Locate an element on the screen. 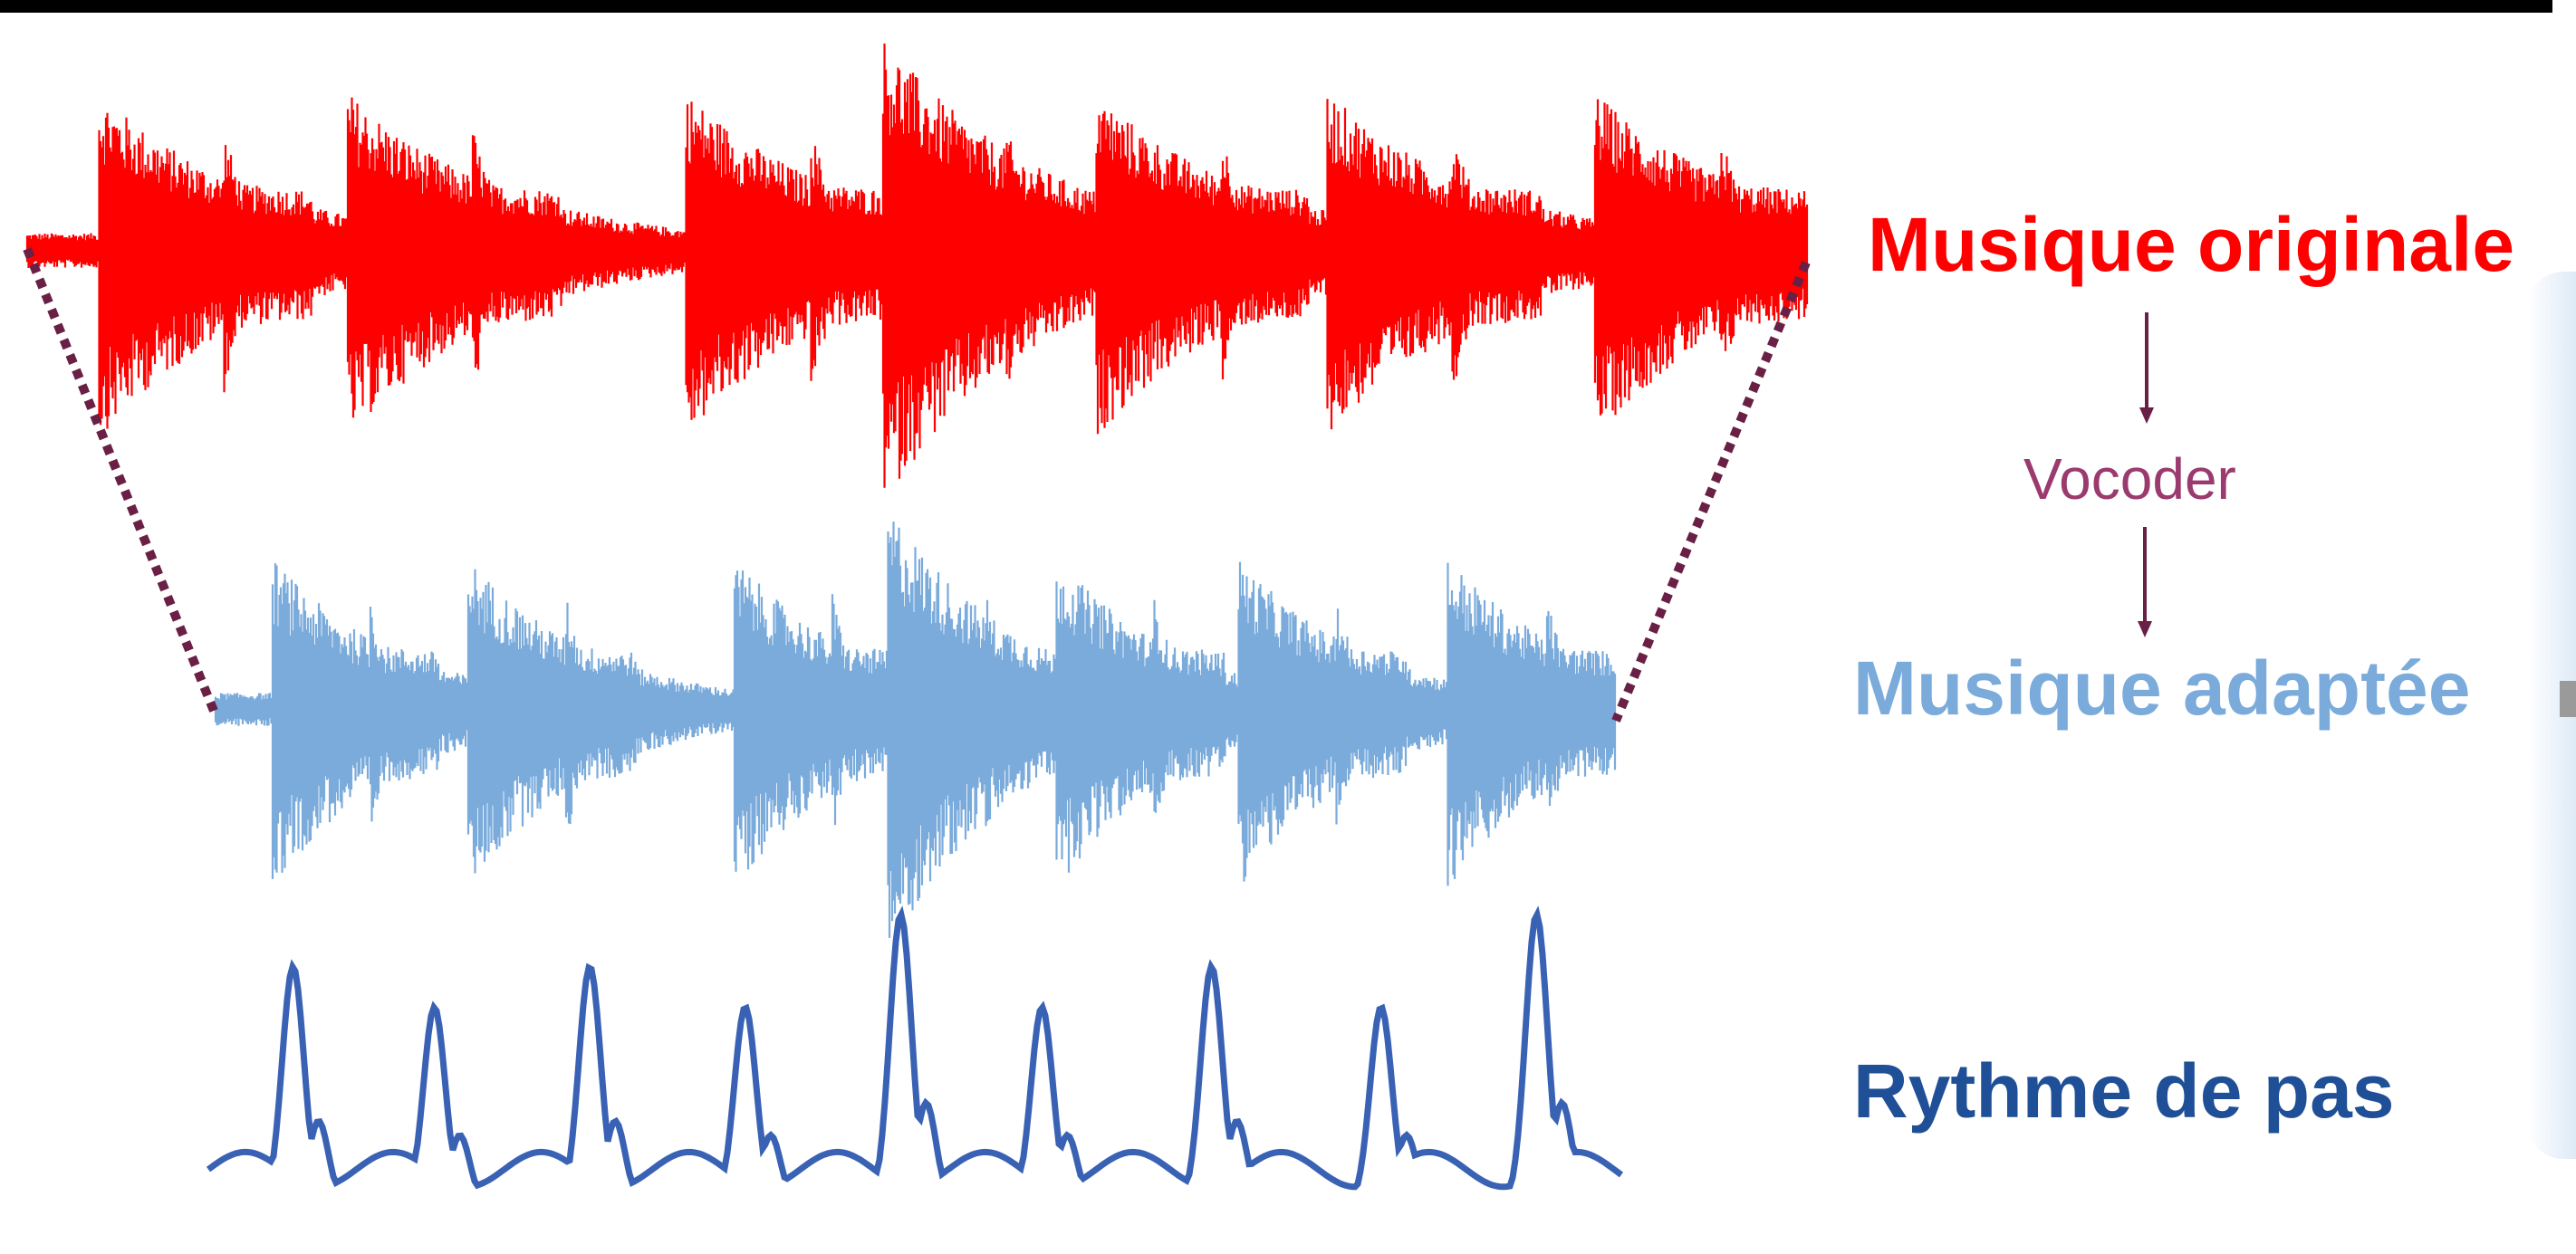  arrow-original-to-vocoder is located at coordinates (2146, 368).